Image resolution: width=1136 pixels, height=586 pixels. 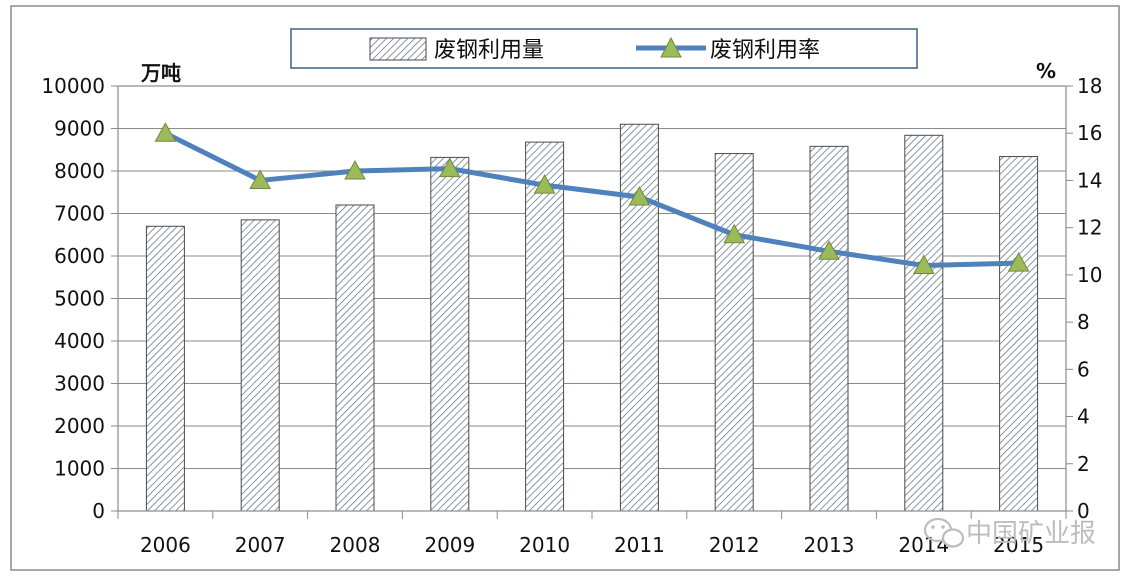 I want to click on x-tick-label: 2014, so click(x=923, y=545).